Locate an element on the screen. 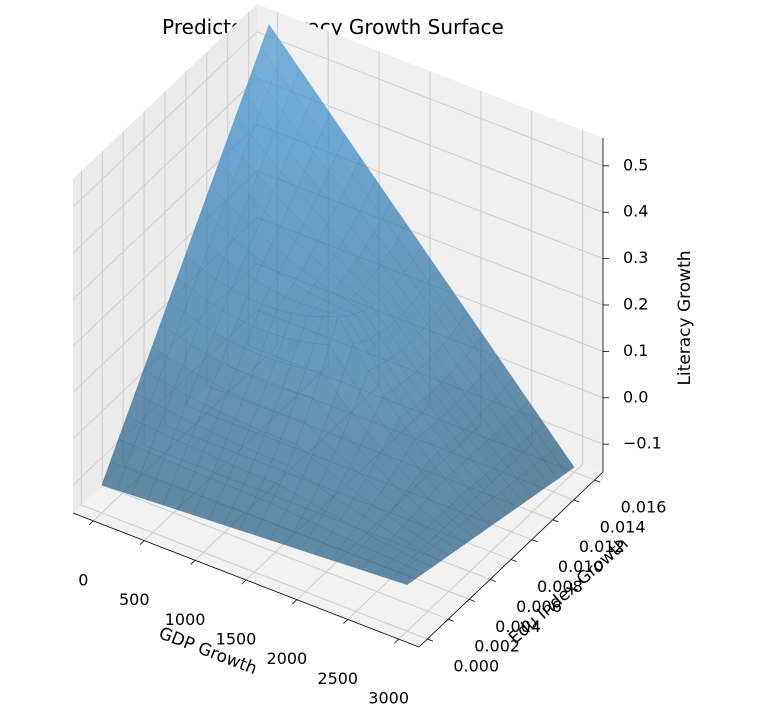 The width and height of the screenshot is (758, 705). y-tick-label: 0.012 is located at coordinates (602, 546).